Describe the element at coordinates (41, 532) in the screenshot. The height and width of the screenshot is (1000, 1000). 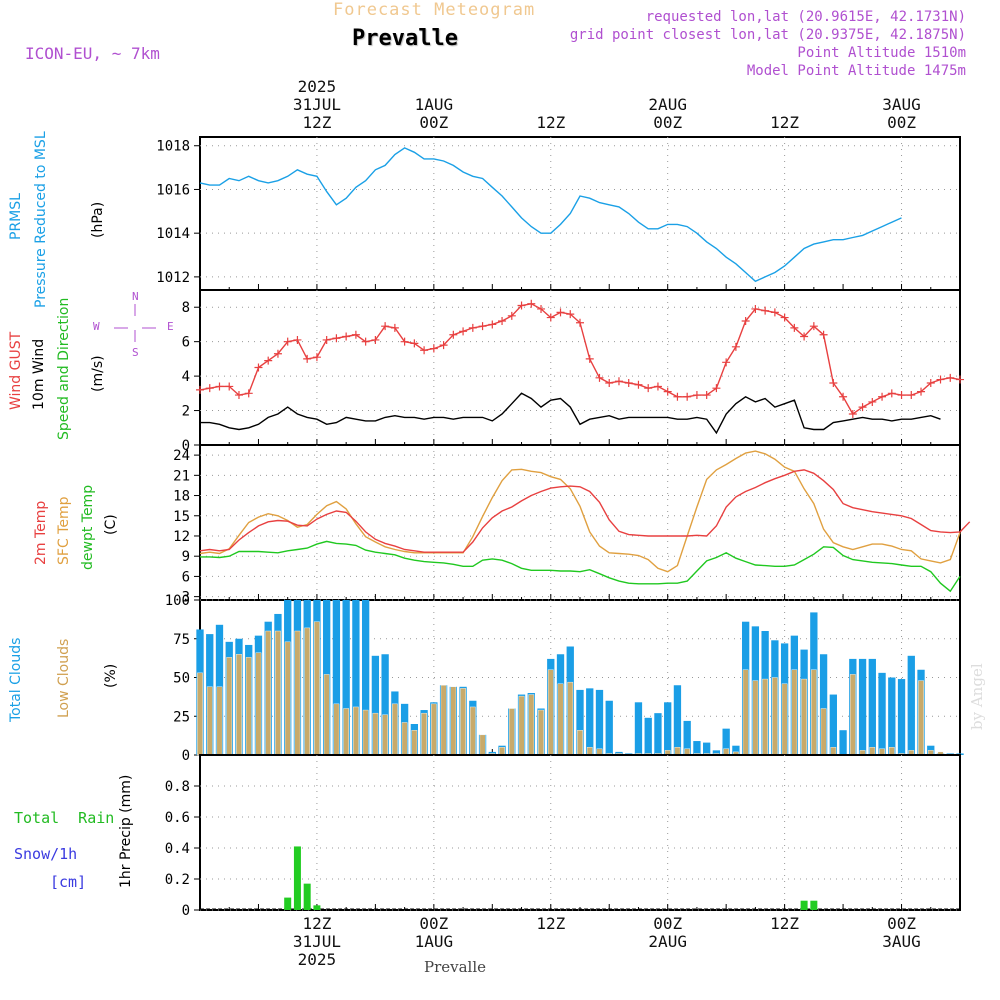
I see `temp-label-1: 2m Temp` at that location.